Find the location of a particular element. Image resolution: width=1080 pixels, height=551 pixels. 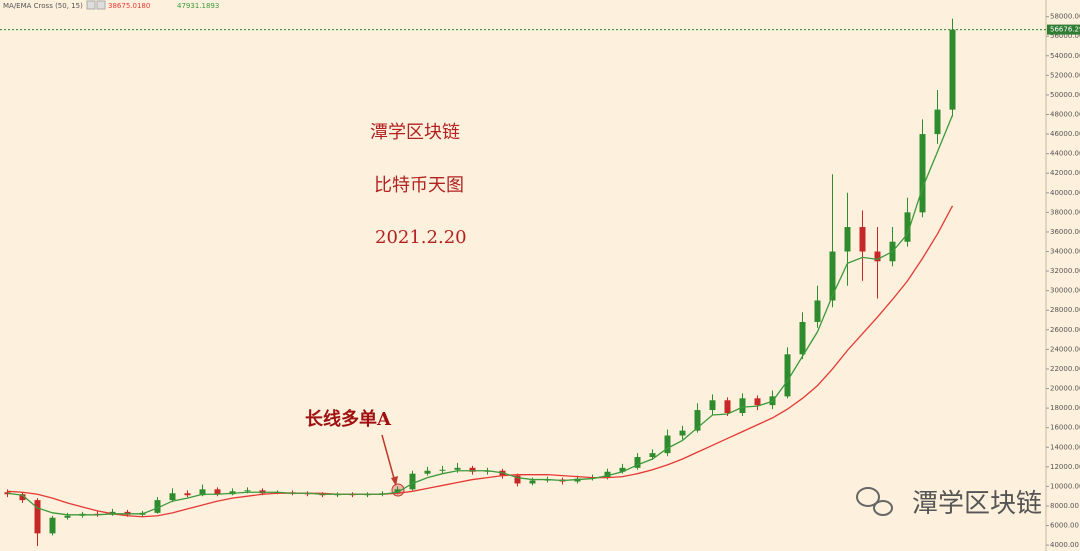

y-tick-label: 26000.00 is located at coordinates (1065, 330).